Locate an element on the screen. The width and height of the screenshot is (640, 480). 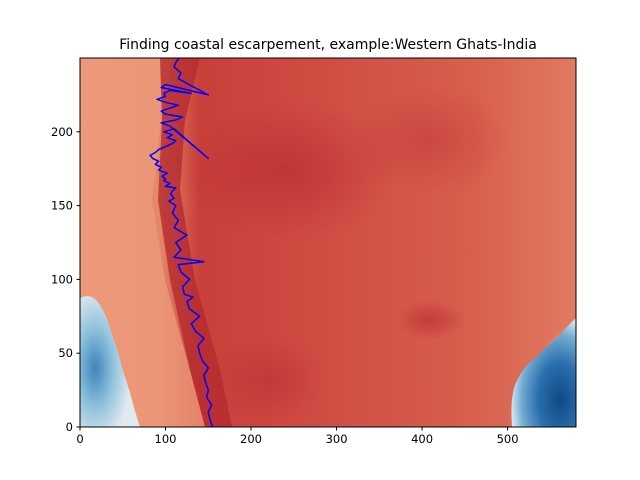
x-tick-label: 500 is located at coordinates (508, 439).